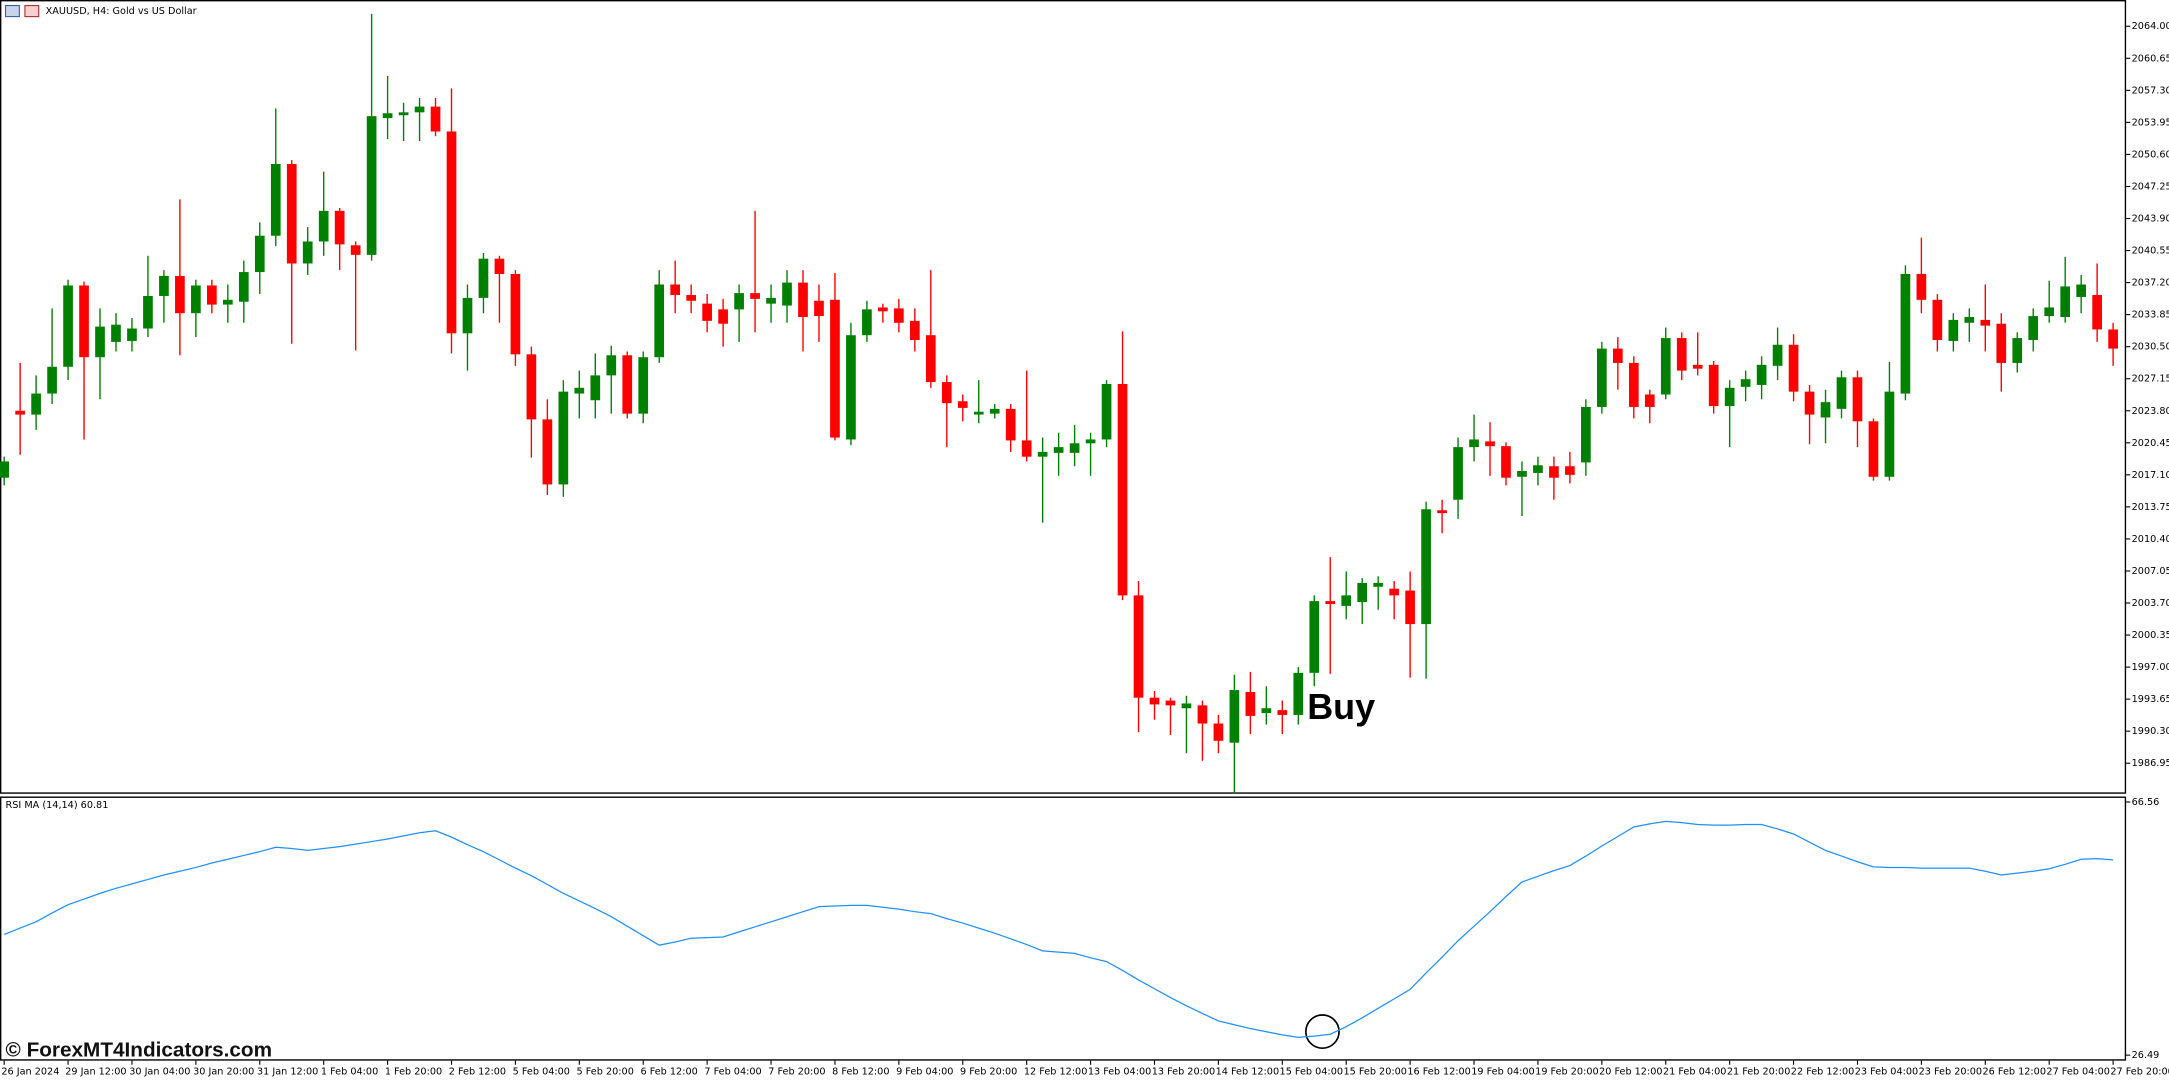 The height and width of the screenshot is (1080, 2169). I want to click on x-tick-label: 19 Feb 20:00, so click(1566, 1072).